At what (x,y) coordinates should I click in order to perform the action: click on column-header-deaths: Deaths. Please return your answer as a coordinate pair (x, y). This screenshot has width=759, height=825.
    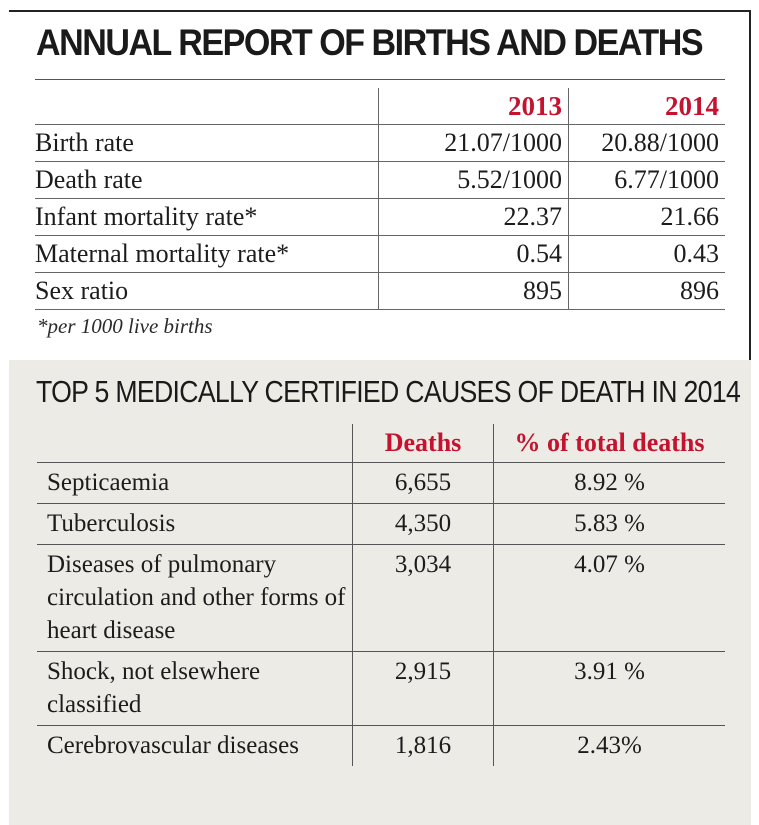
    Looking at the image, I should click on (423, 443).